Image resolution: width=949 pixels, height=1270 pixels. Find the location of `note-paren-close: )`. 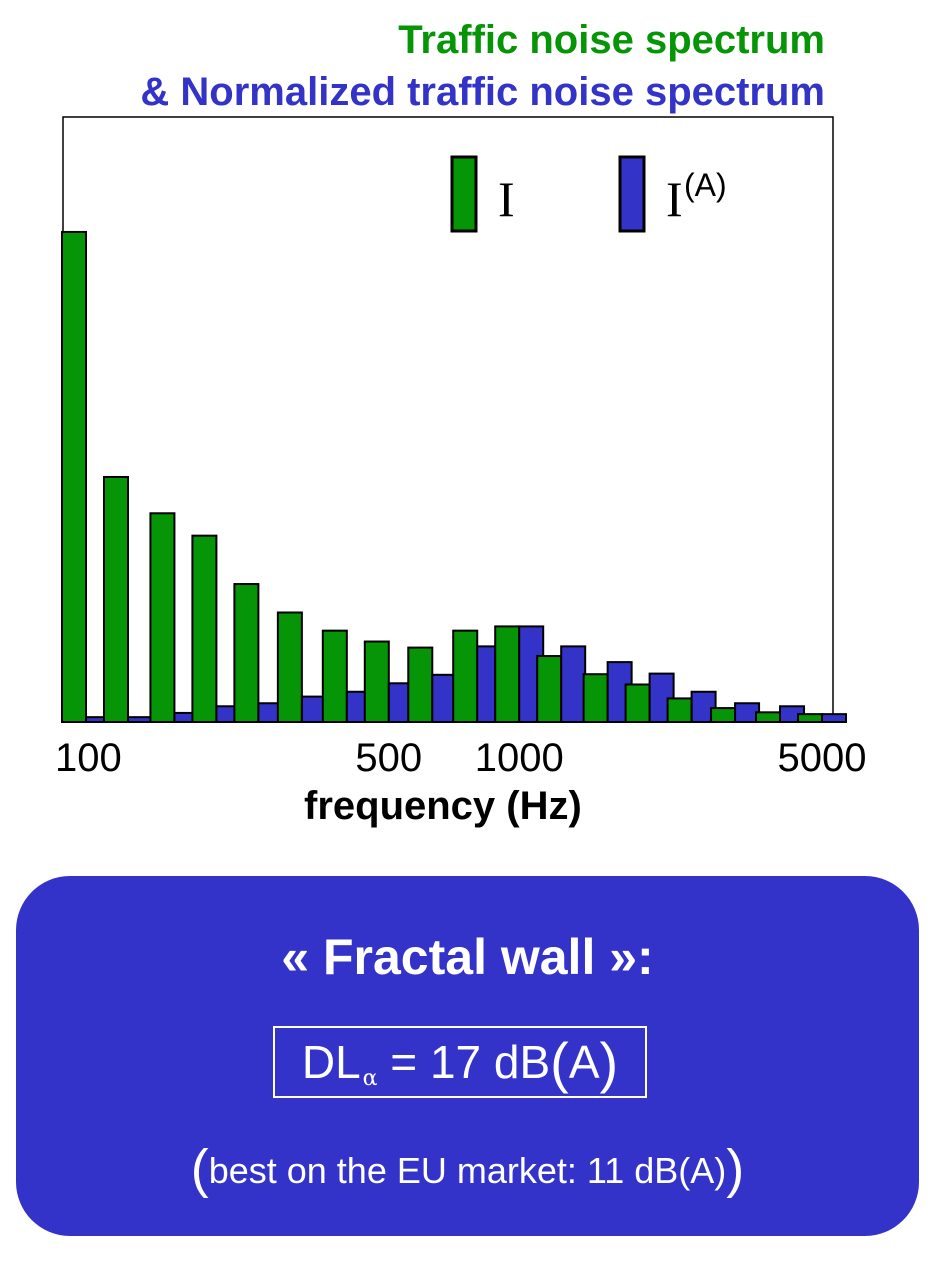

note-paren-close: ) is located at coordinates (735, 1169).